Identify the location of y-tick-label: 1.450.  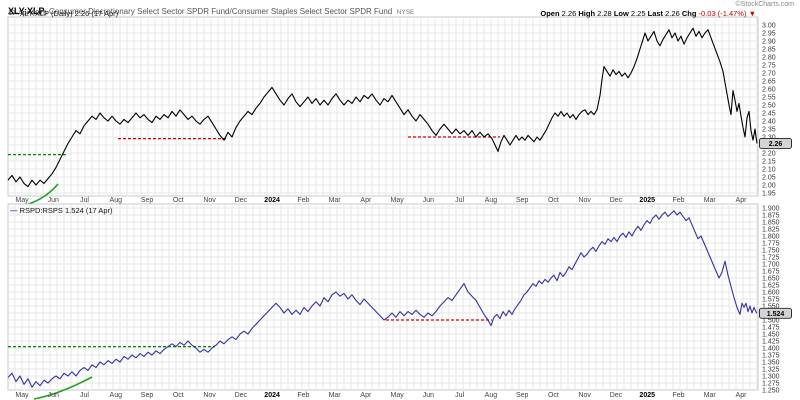
(771, 335).